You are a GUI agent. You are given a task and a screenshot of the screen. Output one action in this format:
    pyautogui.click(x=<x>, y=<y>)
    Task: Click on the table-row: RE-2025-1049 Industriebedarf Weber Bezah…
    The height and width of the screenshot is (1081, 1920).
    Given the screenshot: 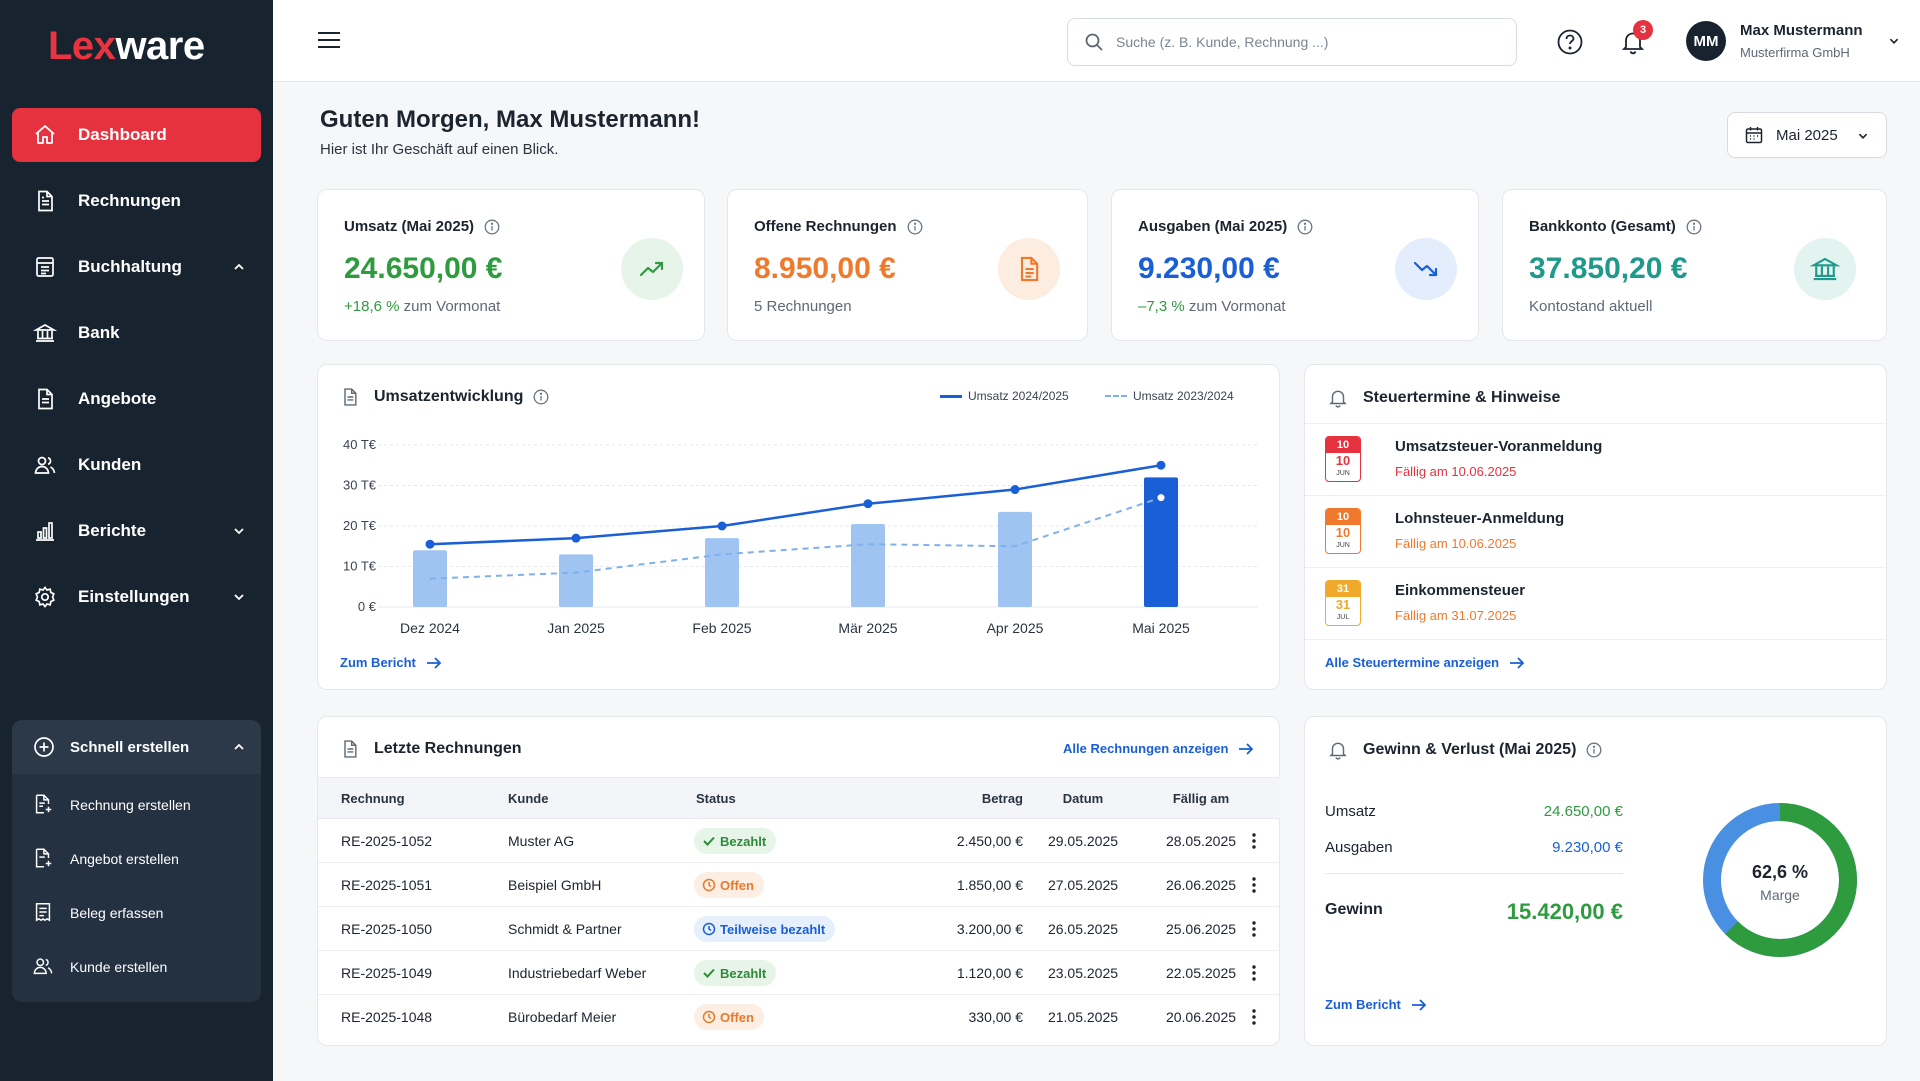 What is the action you would take?
    pyautogui.click(x=799, y=973)
    